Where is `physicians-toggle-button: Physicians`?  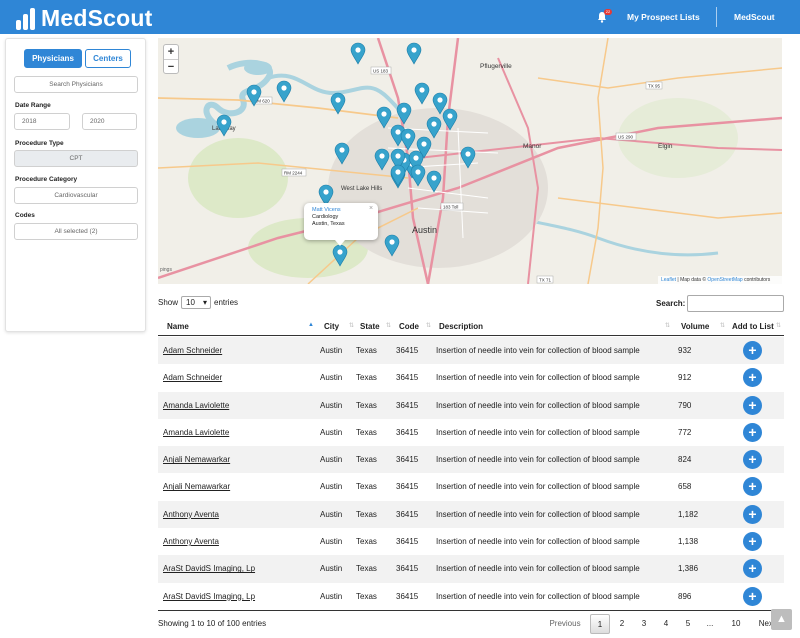 physicians-toggle-button: Physicians is located at coordinates (53, 58).